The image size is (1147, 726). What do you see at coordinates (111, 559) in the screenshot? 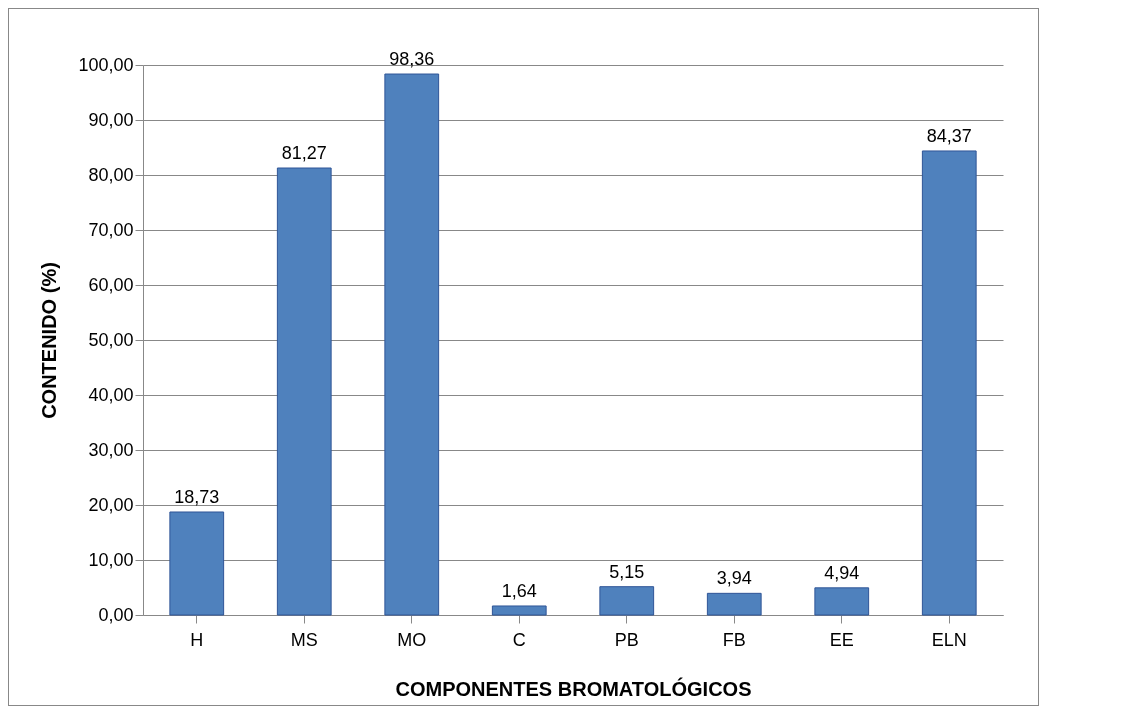
I see `y-tick-label: 10,00` at bounding box center [111, 559].